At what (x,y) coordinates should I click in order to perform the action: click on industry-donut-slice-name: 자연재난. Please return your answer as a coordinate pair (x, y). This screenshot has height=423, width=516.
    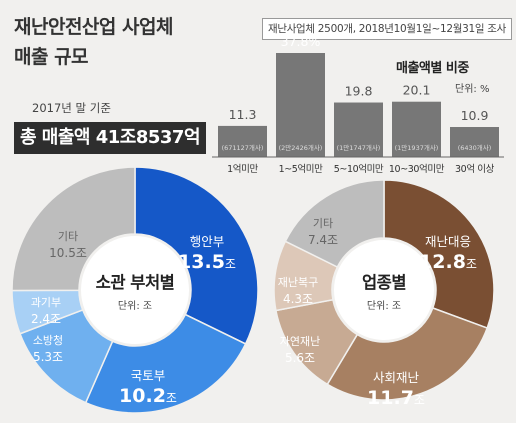
    Looking at the image, I should click on (300, 341).